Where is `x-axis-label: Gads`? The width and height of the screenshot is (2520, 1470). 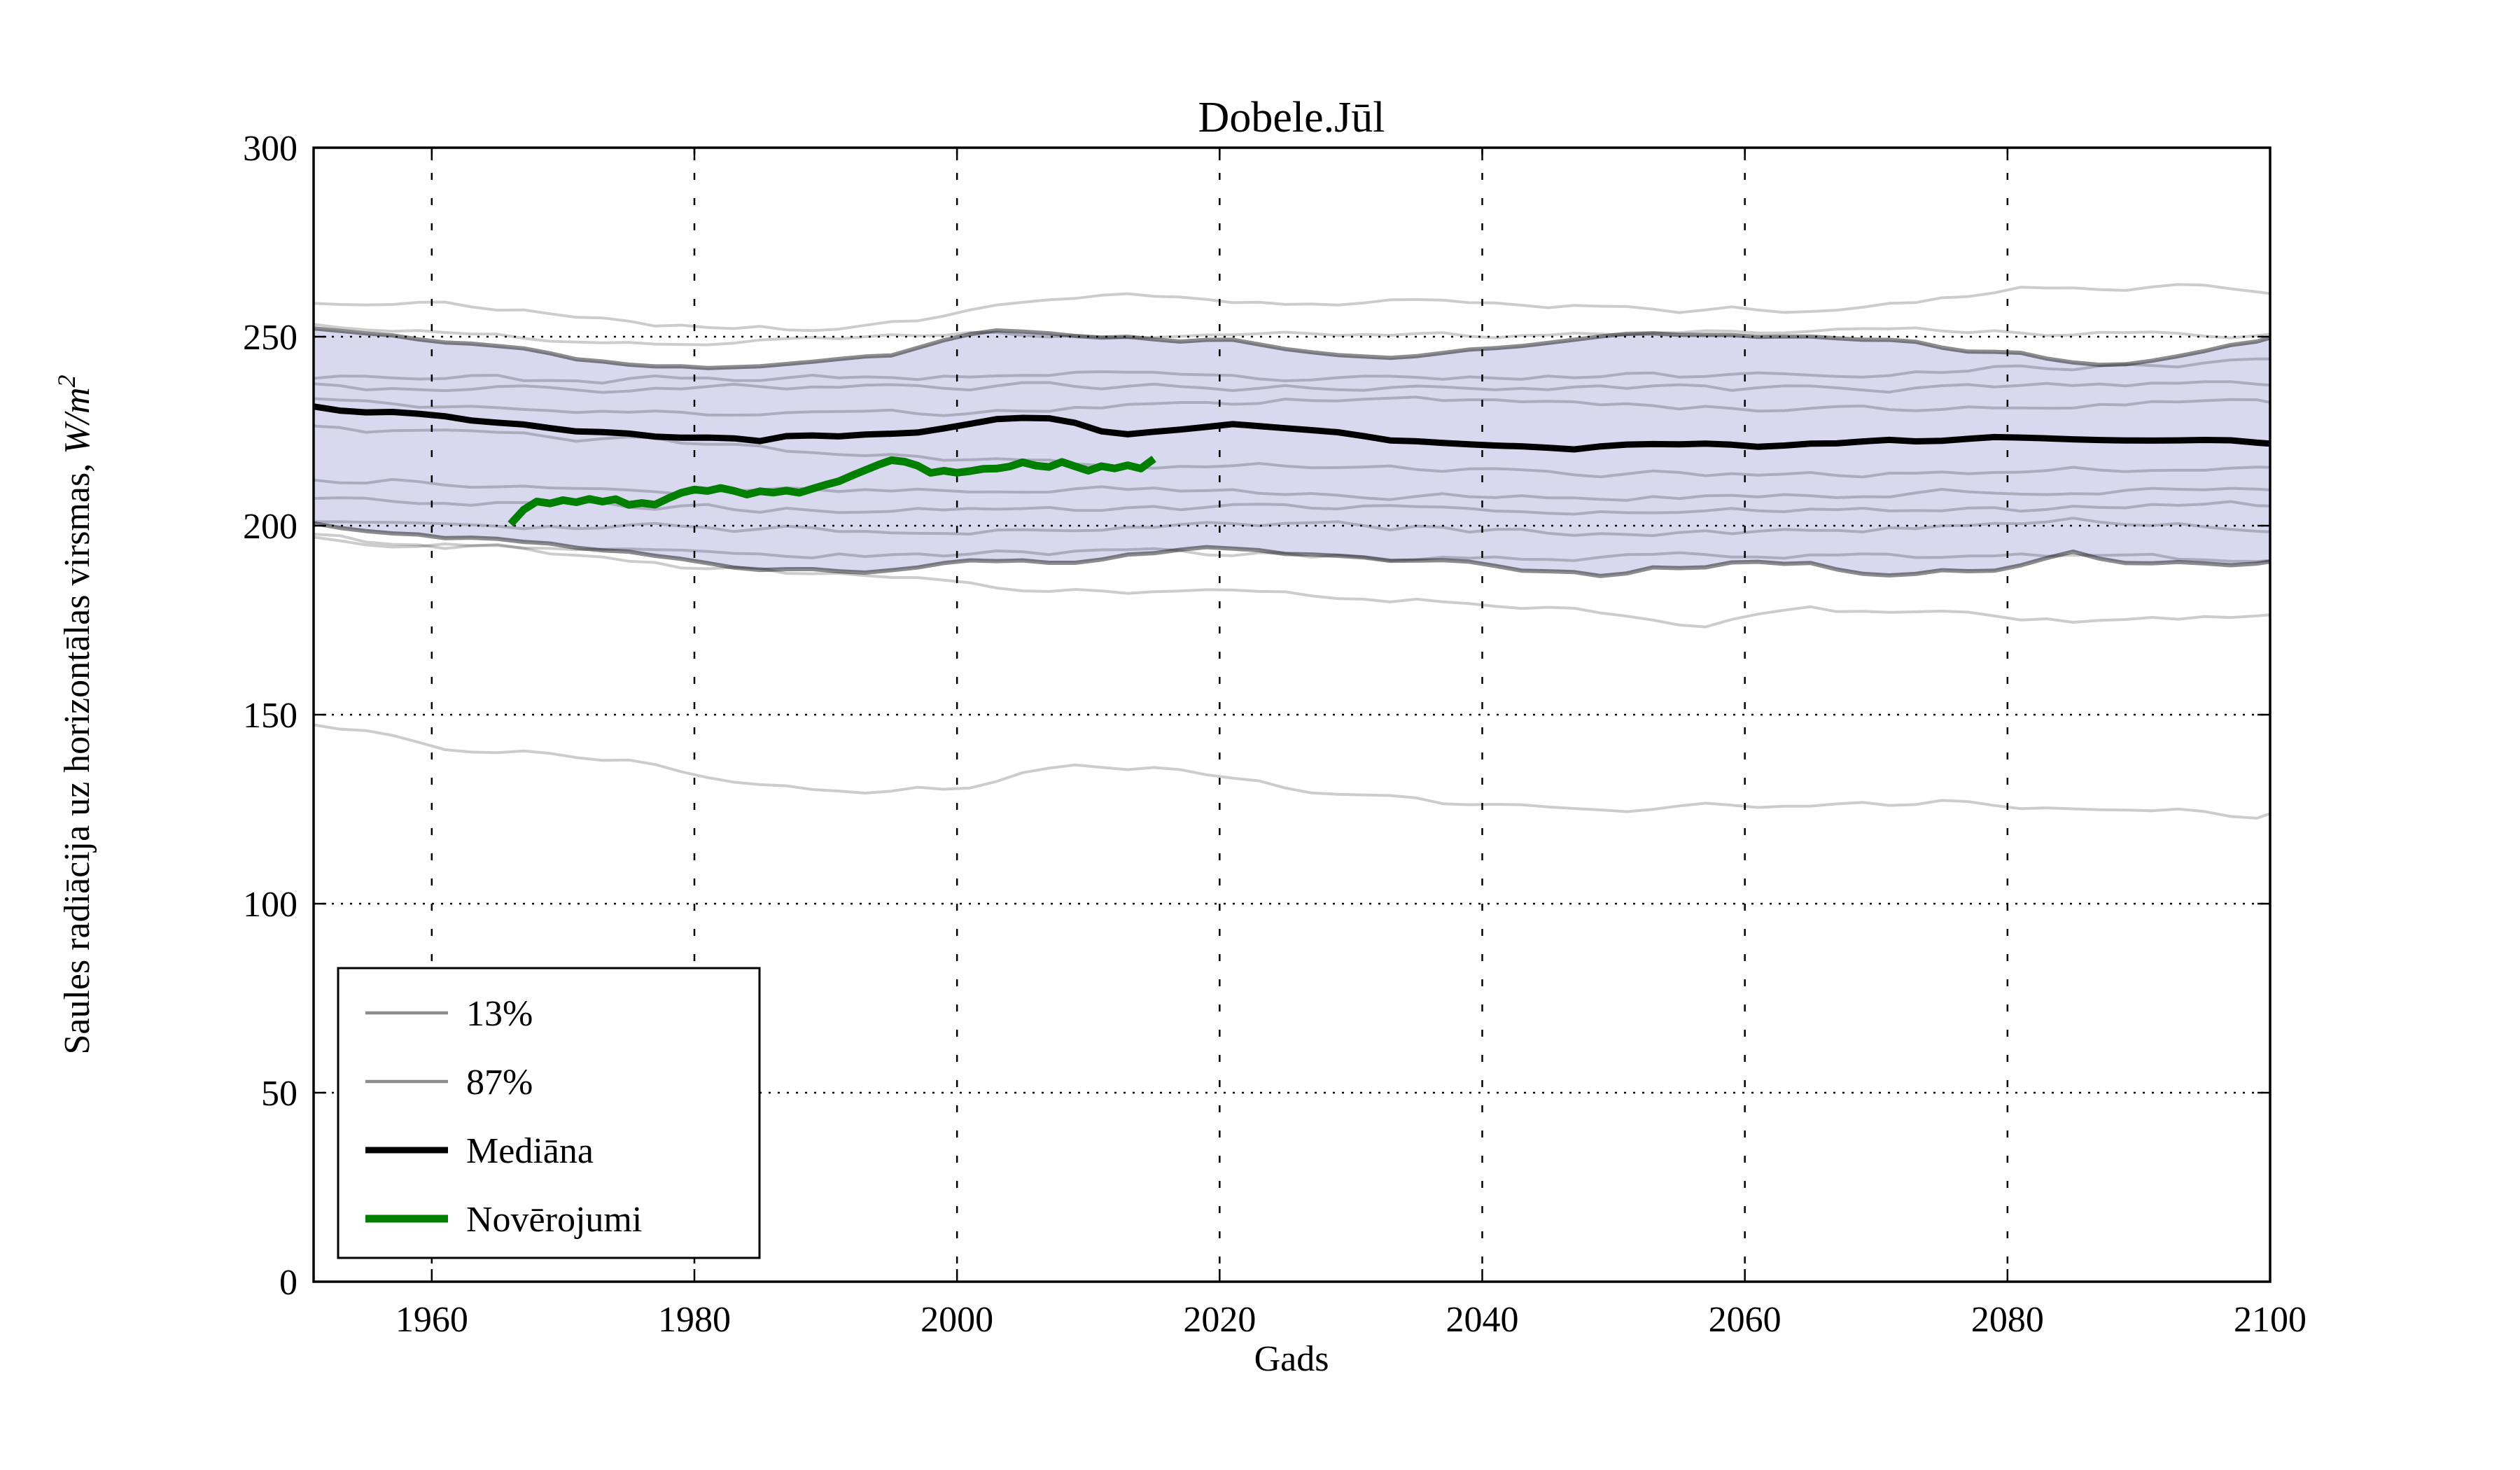 x-axis-label: Gads is located at coordinates (1291, 1359).